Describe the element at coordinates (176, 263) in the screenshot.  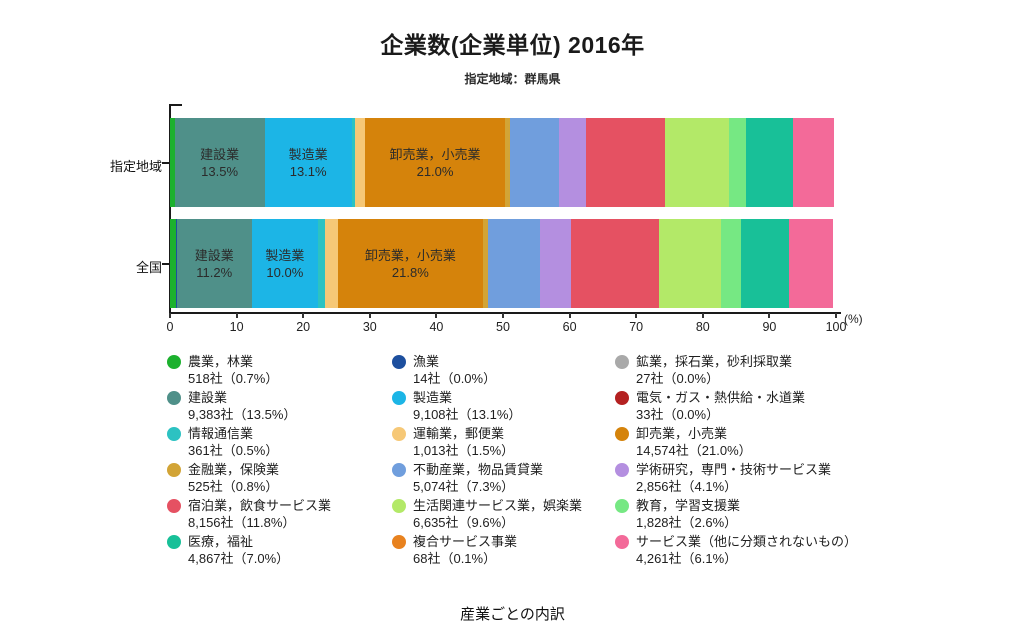
I see `bar-segment-national-fishery` at that location.